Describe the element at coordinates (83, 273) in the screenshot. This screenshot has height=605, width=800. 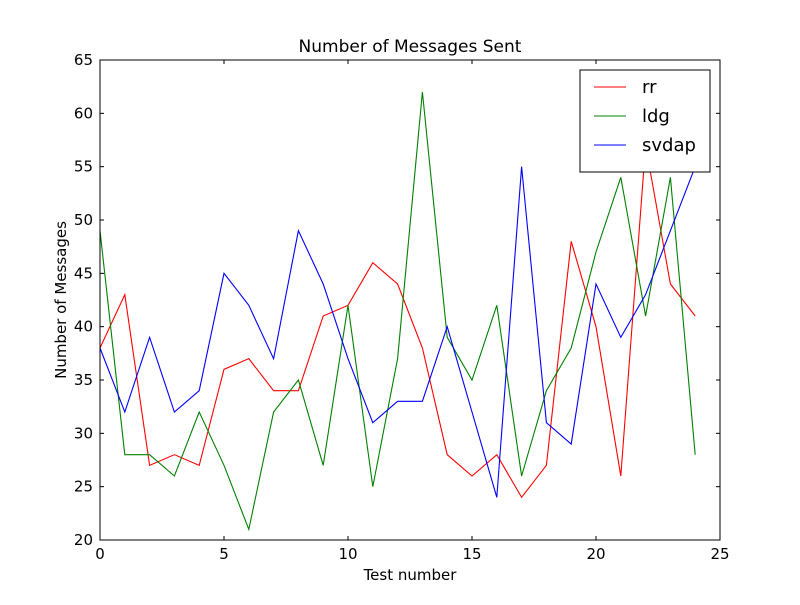
I see `y-tick-label: 45` at that location.